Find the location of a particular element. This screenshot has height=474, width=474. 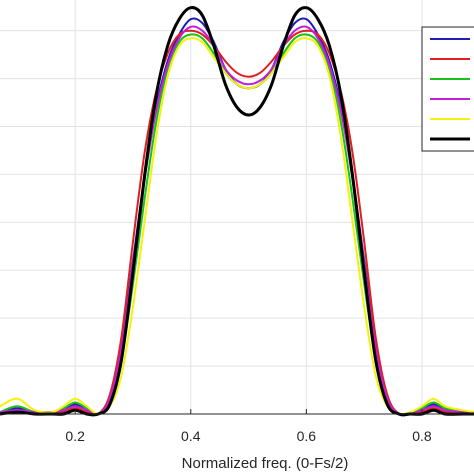

legend is located at coordinates (447, 89).